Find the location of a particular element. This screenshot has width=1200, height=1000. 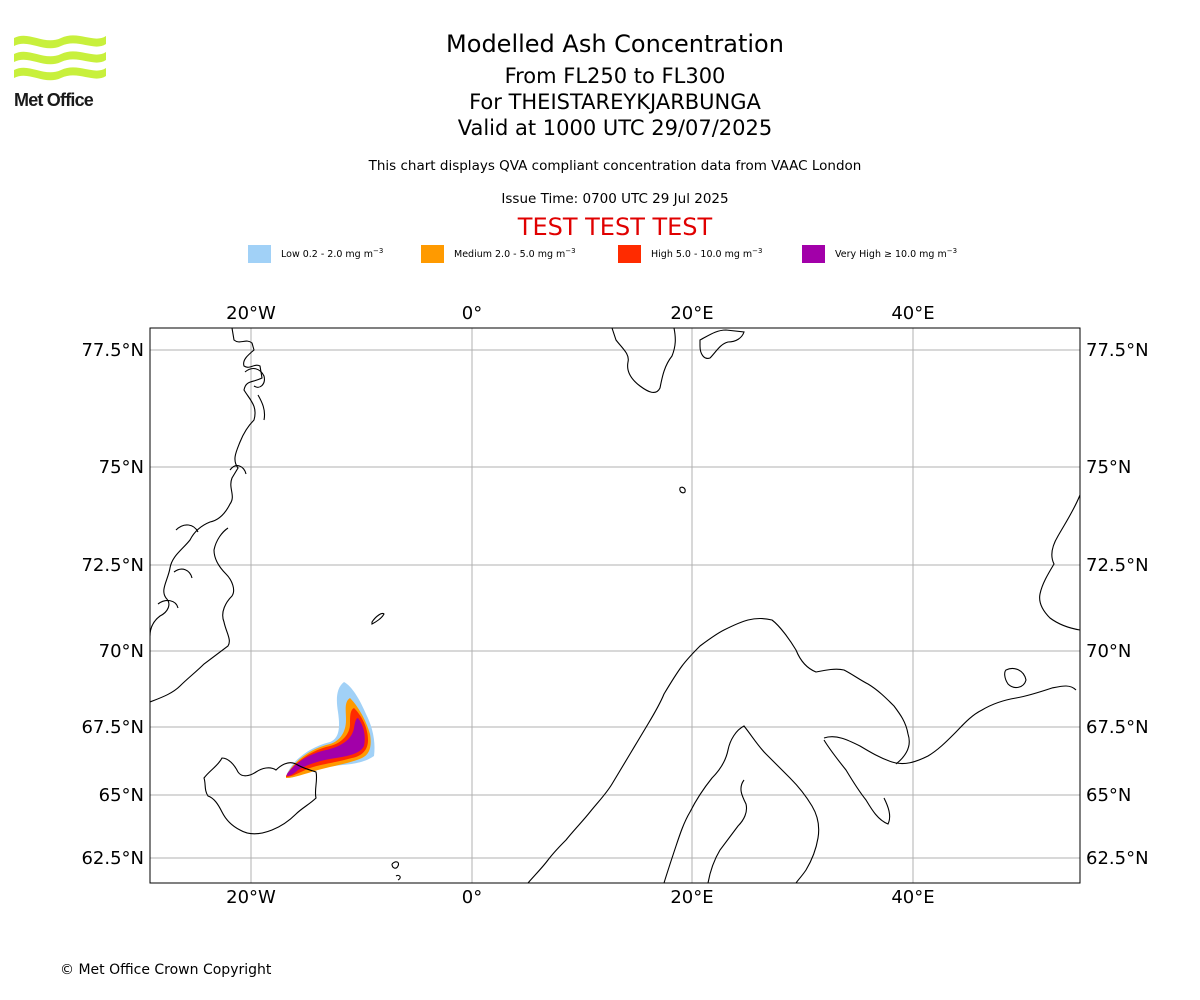

coast-kola is located at coordinates (950, 725).